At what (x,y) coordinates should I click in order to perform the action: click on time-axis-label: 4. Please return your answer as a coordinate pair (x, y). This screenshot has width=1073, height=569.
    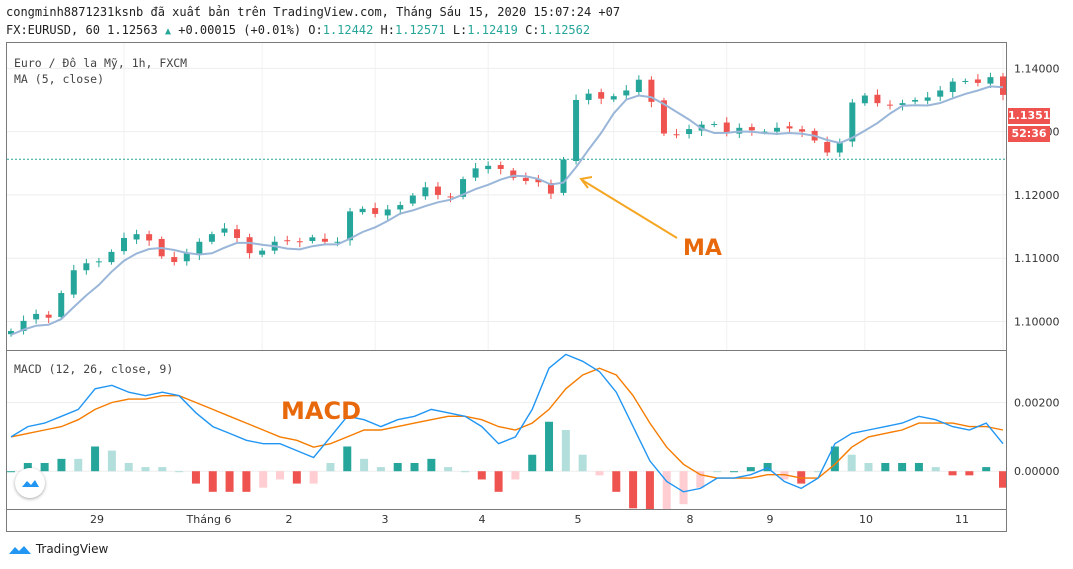
    Looking at the image, I should click on (482, 519).